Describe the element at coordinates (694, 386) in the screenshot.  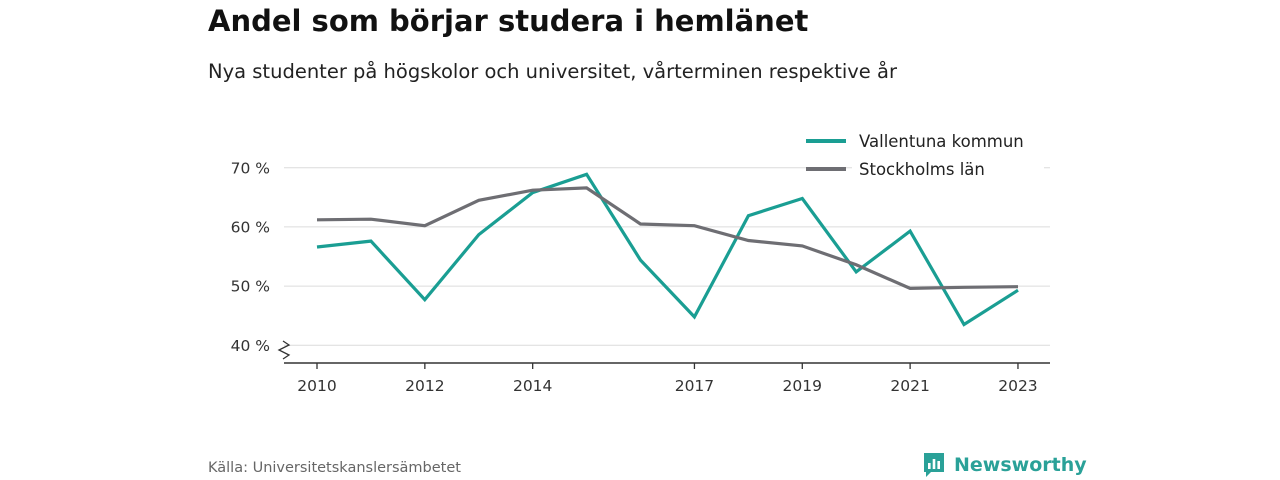
I see `x-tick-label: 2017` at that location.